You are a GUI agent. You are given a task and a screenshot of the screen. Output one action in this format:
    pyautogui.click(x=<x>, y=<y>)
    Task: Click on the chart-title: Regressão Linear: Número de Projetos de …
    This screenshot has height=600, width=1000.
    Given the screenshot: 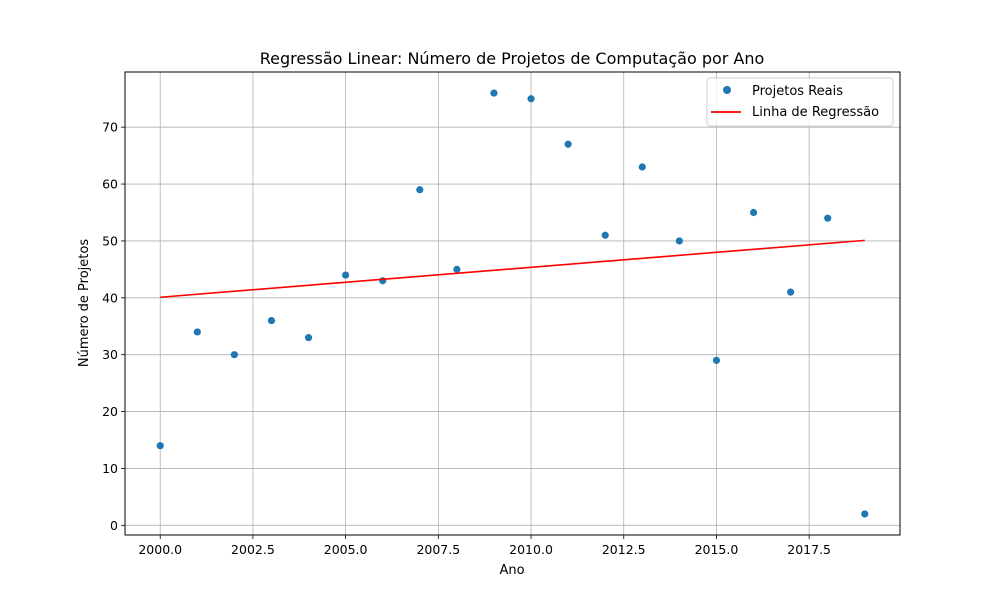 What is the action you would take?
    pyautogui.click(x=512, y=58)
    